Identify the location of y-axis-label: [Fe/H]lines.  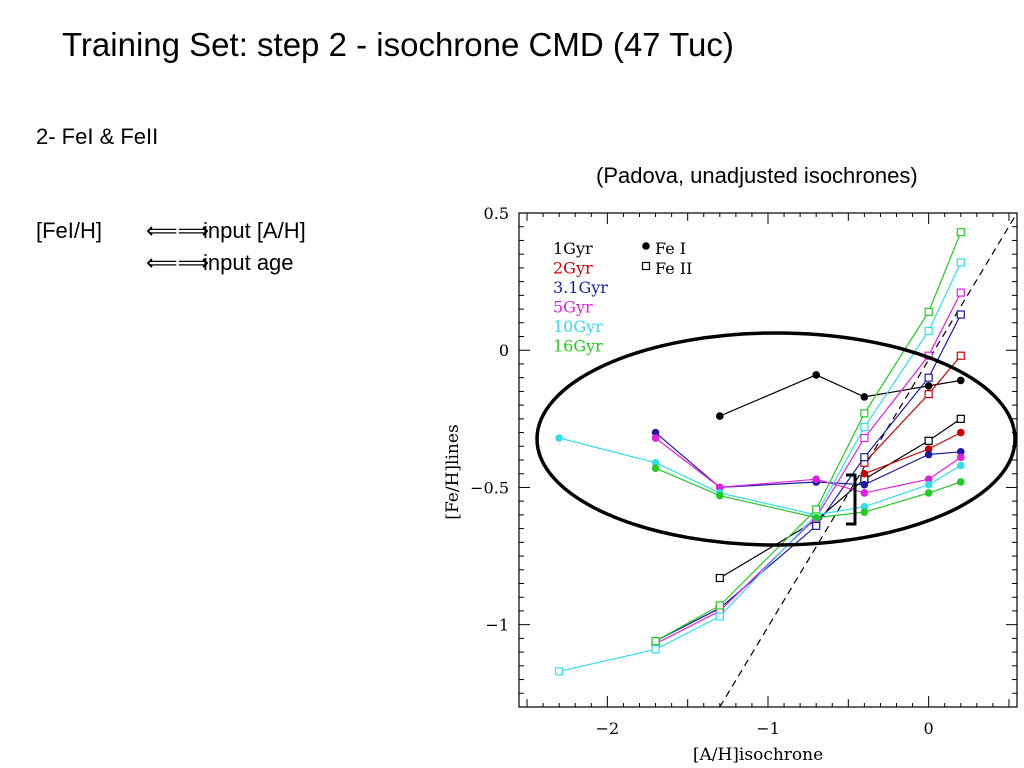
(453, 471).